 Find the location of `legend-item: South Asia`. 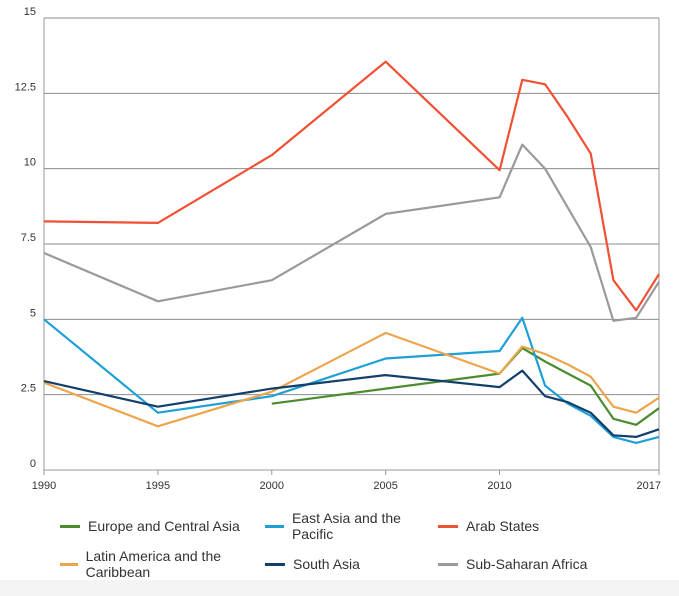

legend-item: South Asia is located at coordinates (351, 564).